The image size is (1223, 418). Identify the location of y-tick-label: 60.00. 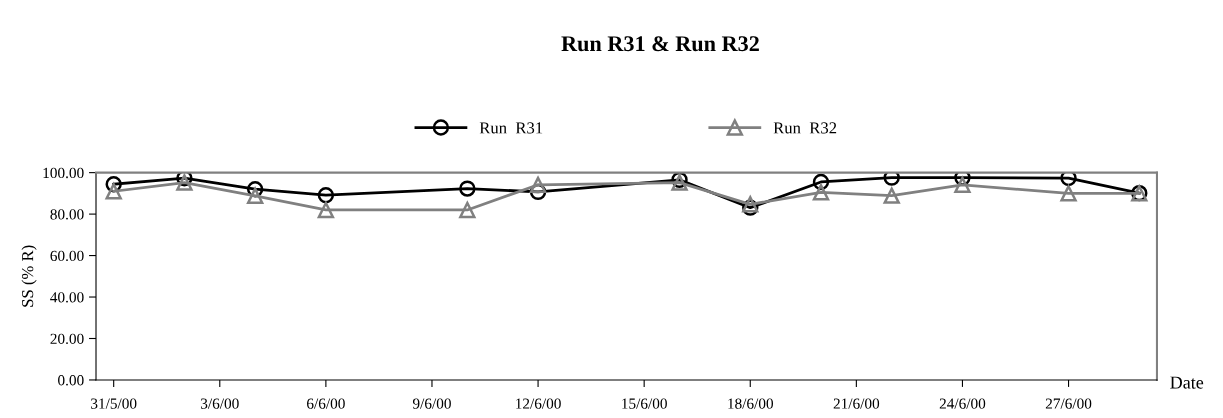
(67, 256).